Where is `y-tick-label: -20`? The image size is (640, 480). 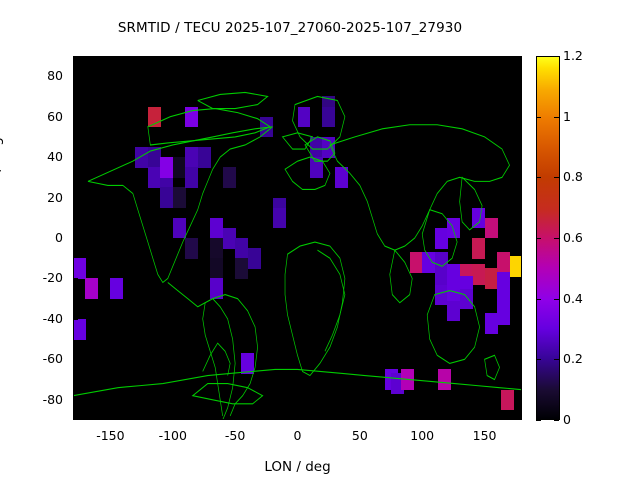 y-tick-label: -20 is located at coordinates (52, 278).